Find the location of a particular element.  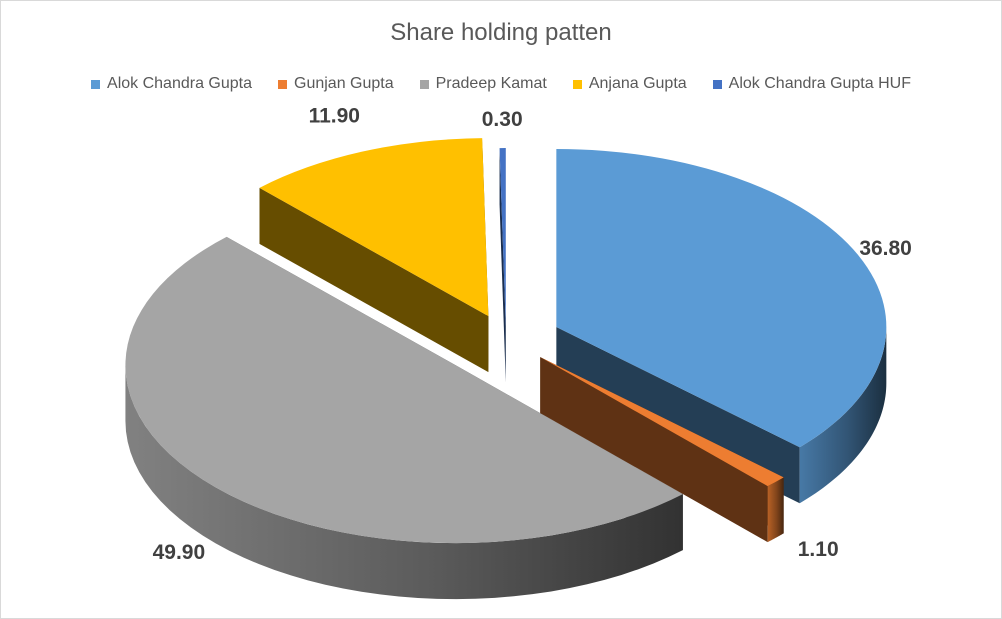

legend-item: Alok Chandra Gupta HUF is located at coordinates (811, 84).